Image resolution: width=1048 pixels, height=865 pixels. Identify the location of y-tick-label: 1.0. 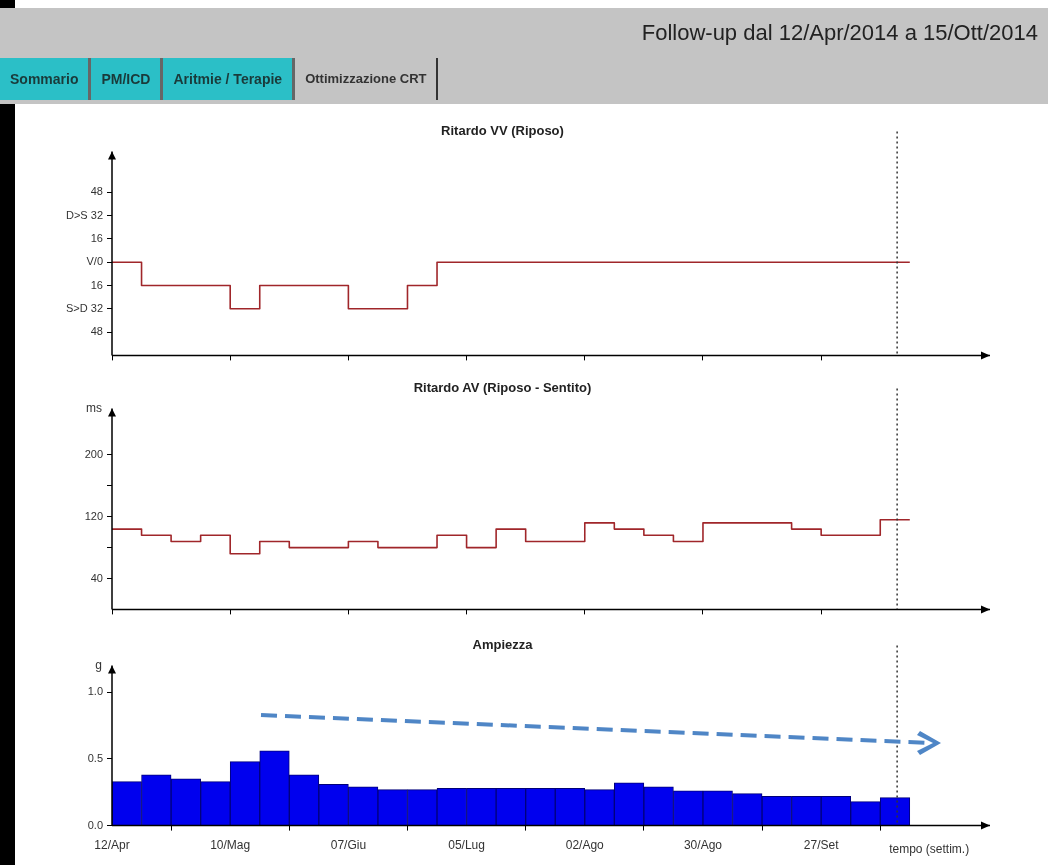
(95, 691).